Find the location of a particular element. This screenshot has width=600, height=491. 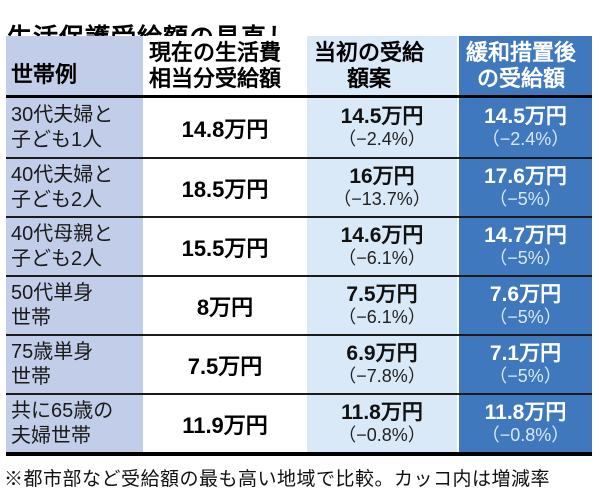

initial-amount: 6.9万円 is located at coordinates (382, 353).